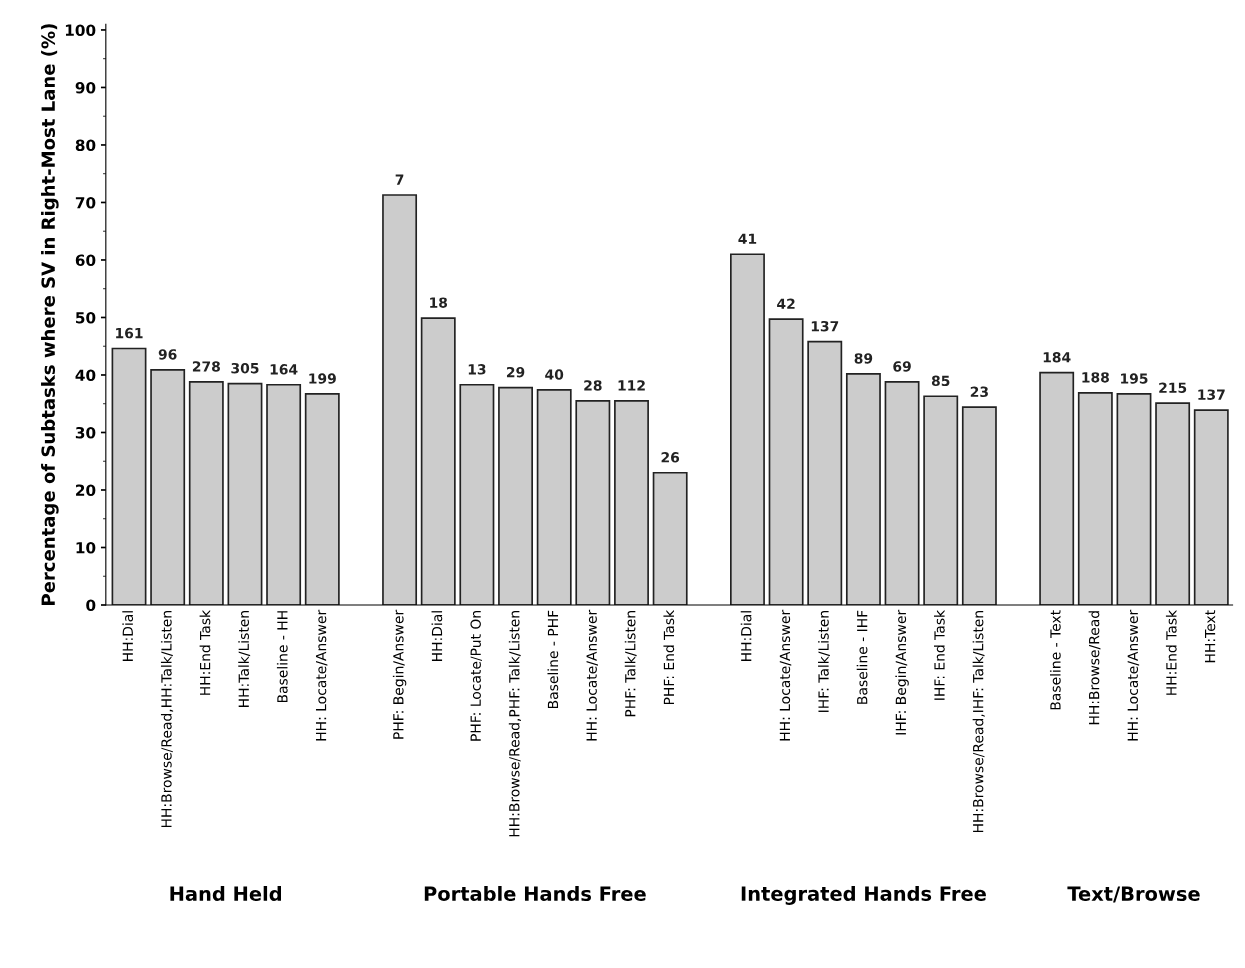 The width and height of the screenshot is (1245, 968). I want to click on x-tick-label: IHF: Talk/Listen, so click(824, 661).